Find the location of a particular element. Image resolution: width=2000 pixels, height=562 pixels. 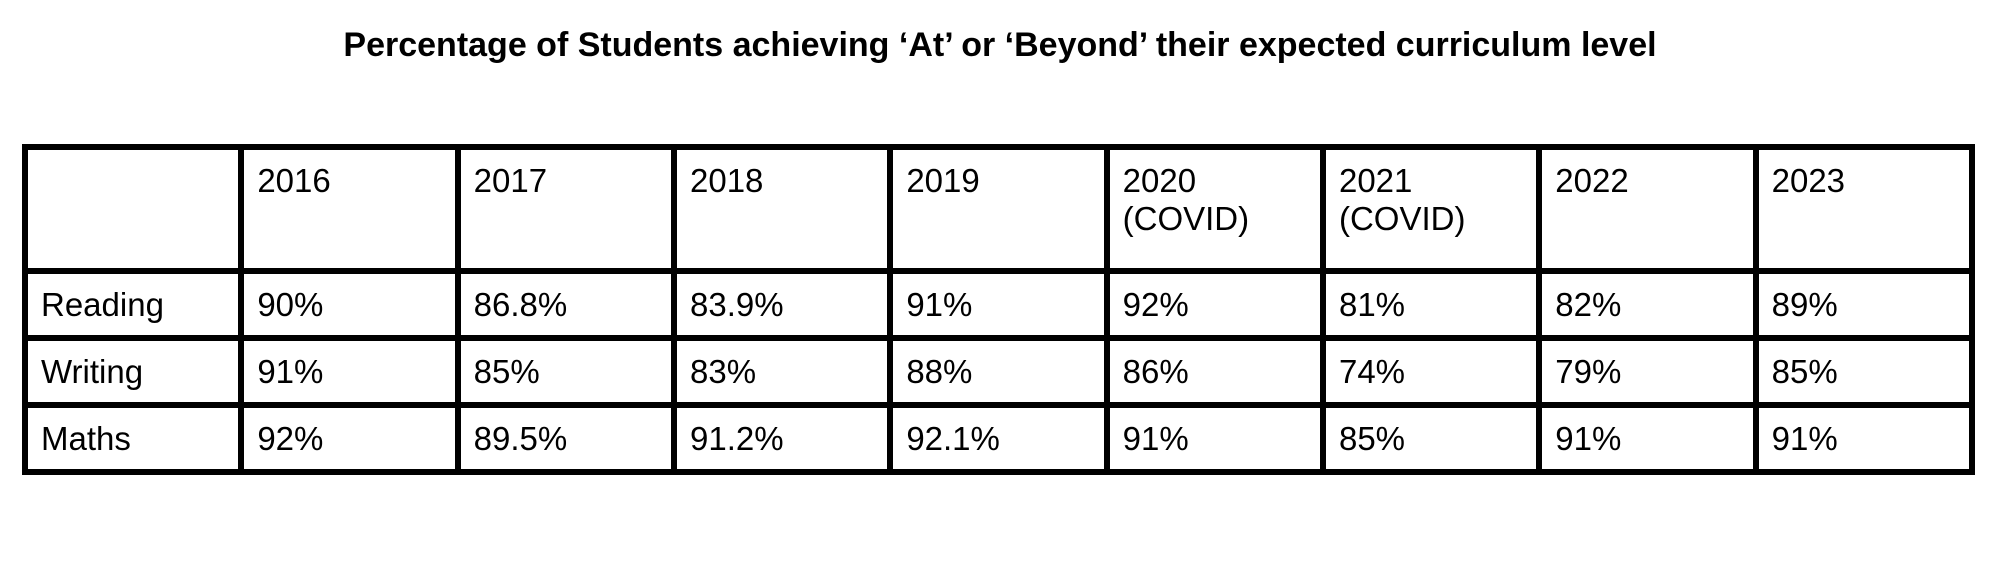

row-label-reading: Reading is located at coordinates (133, 304).